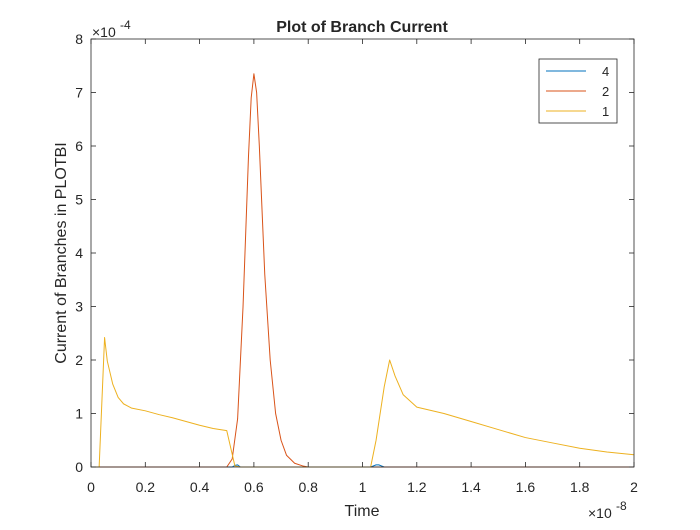 The height and width of the screenshot is (530, 700). I want to click on x-exponent-power: -8, so click(621, 506).